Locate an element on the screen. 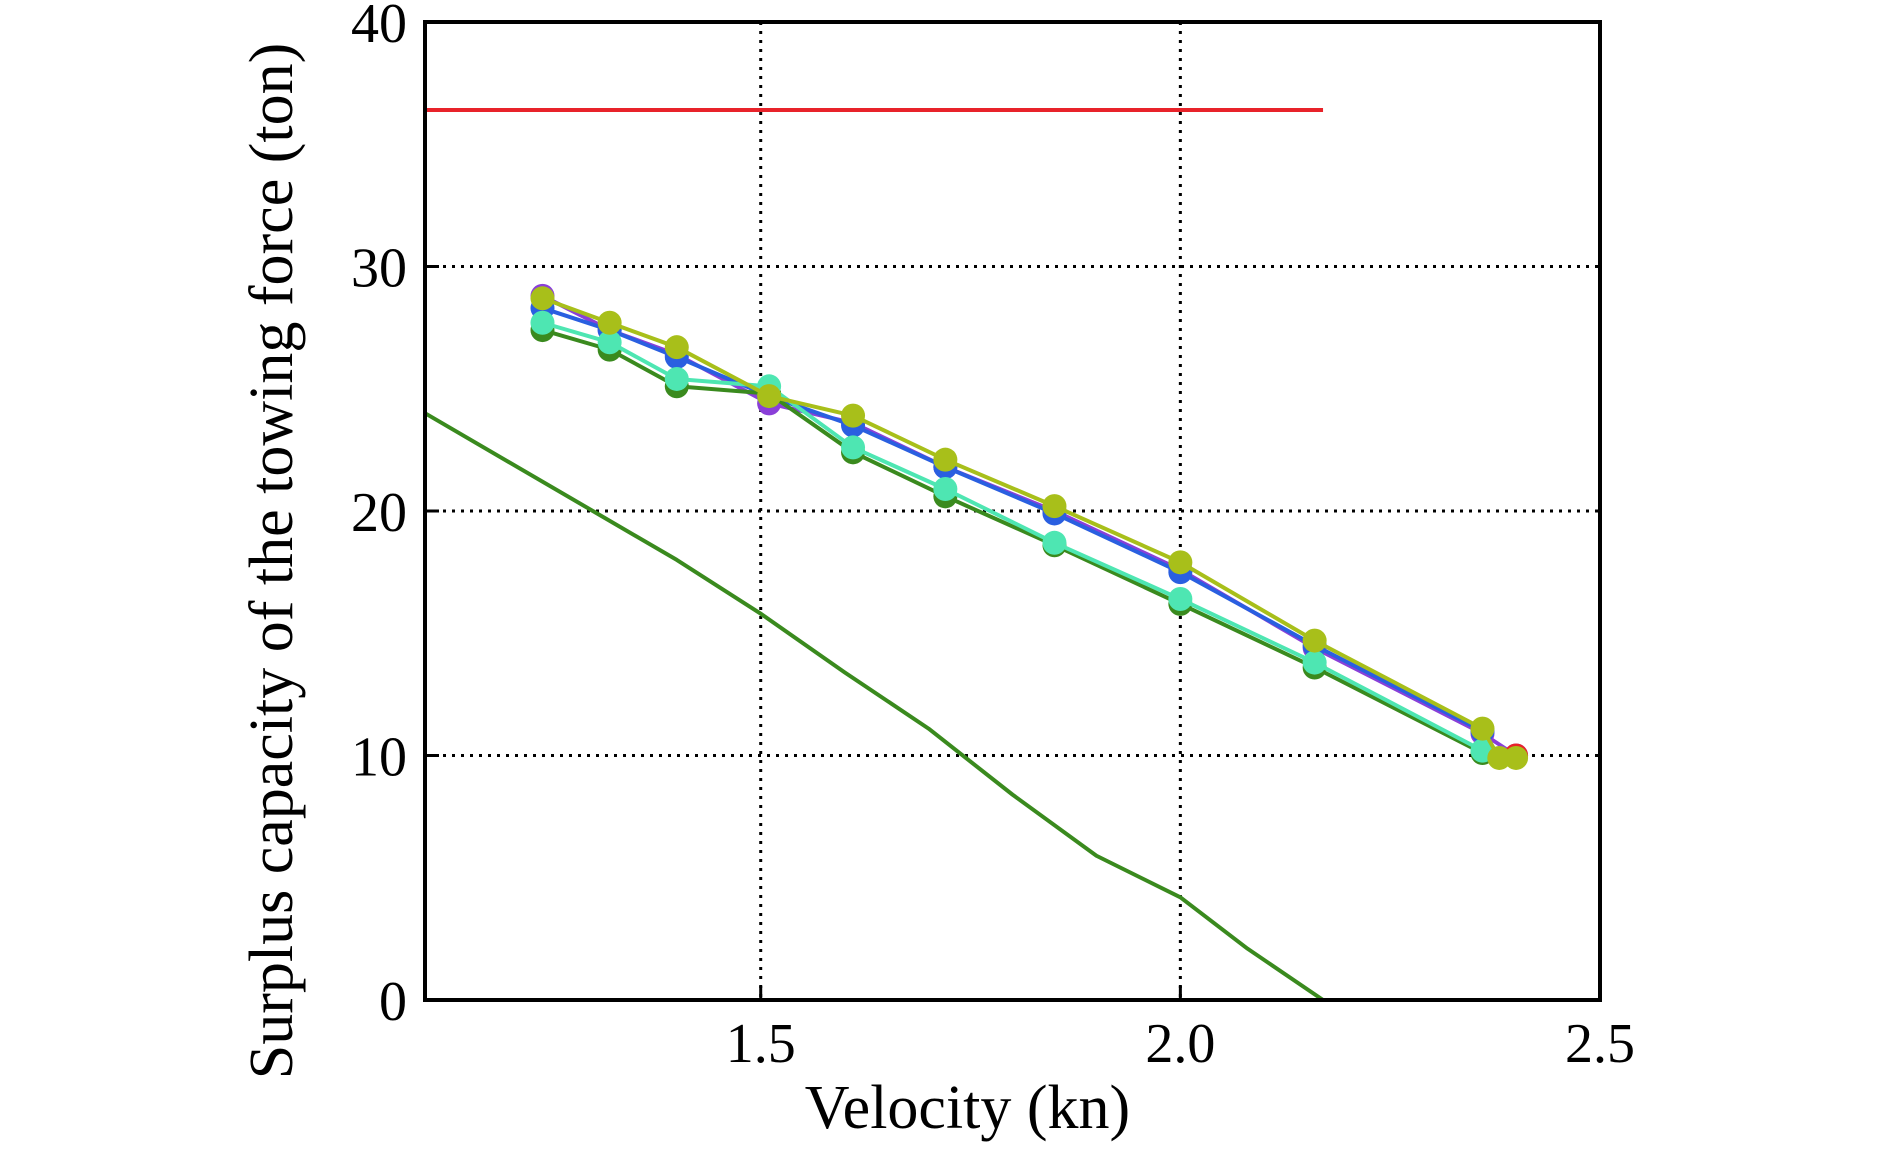 This screenshot has width=1890, height=1153. y-tick-label-0: 0 is located at coordinates (393, 1002).